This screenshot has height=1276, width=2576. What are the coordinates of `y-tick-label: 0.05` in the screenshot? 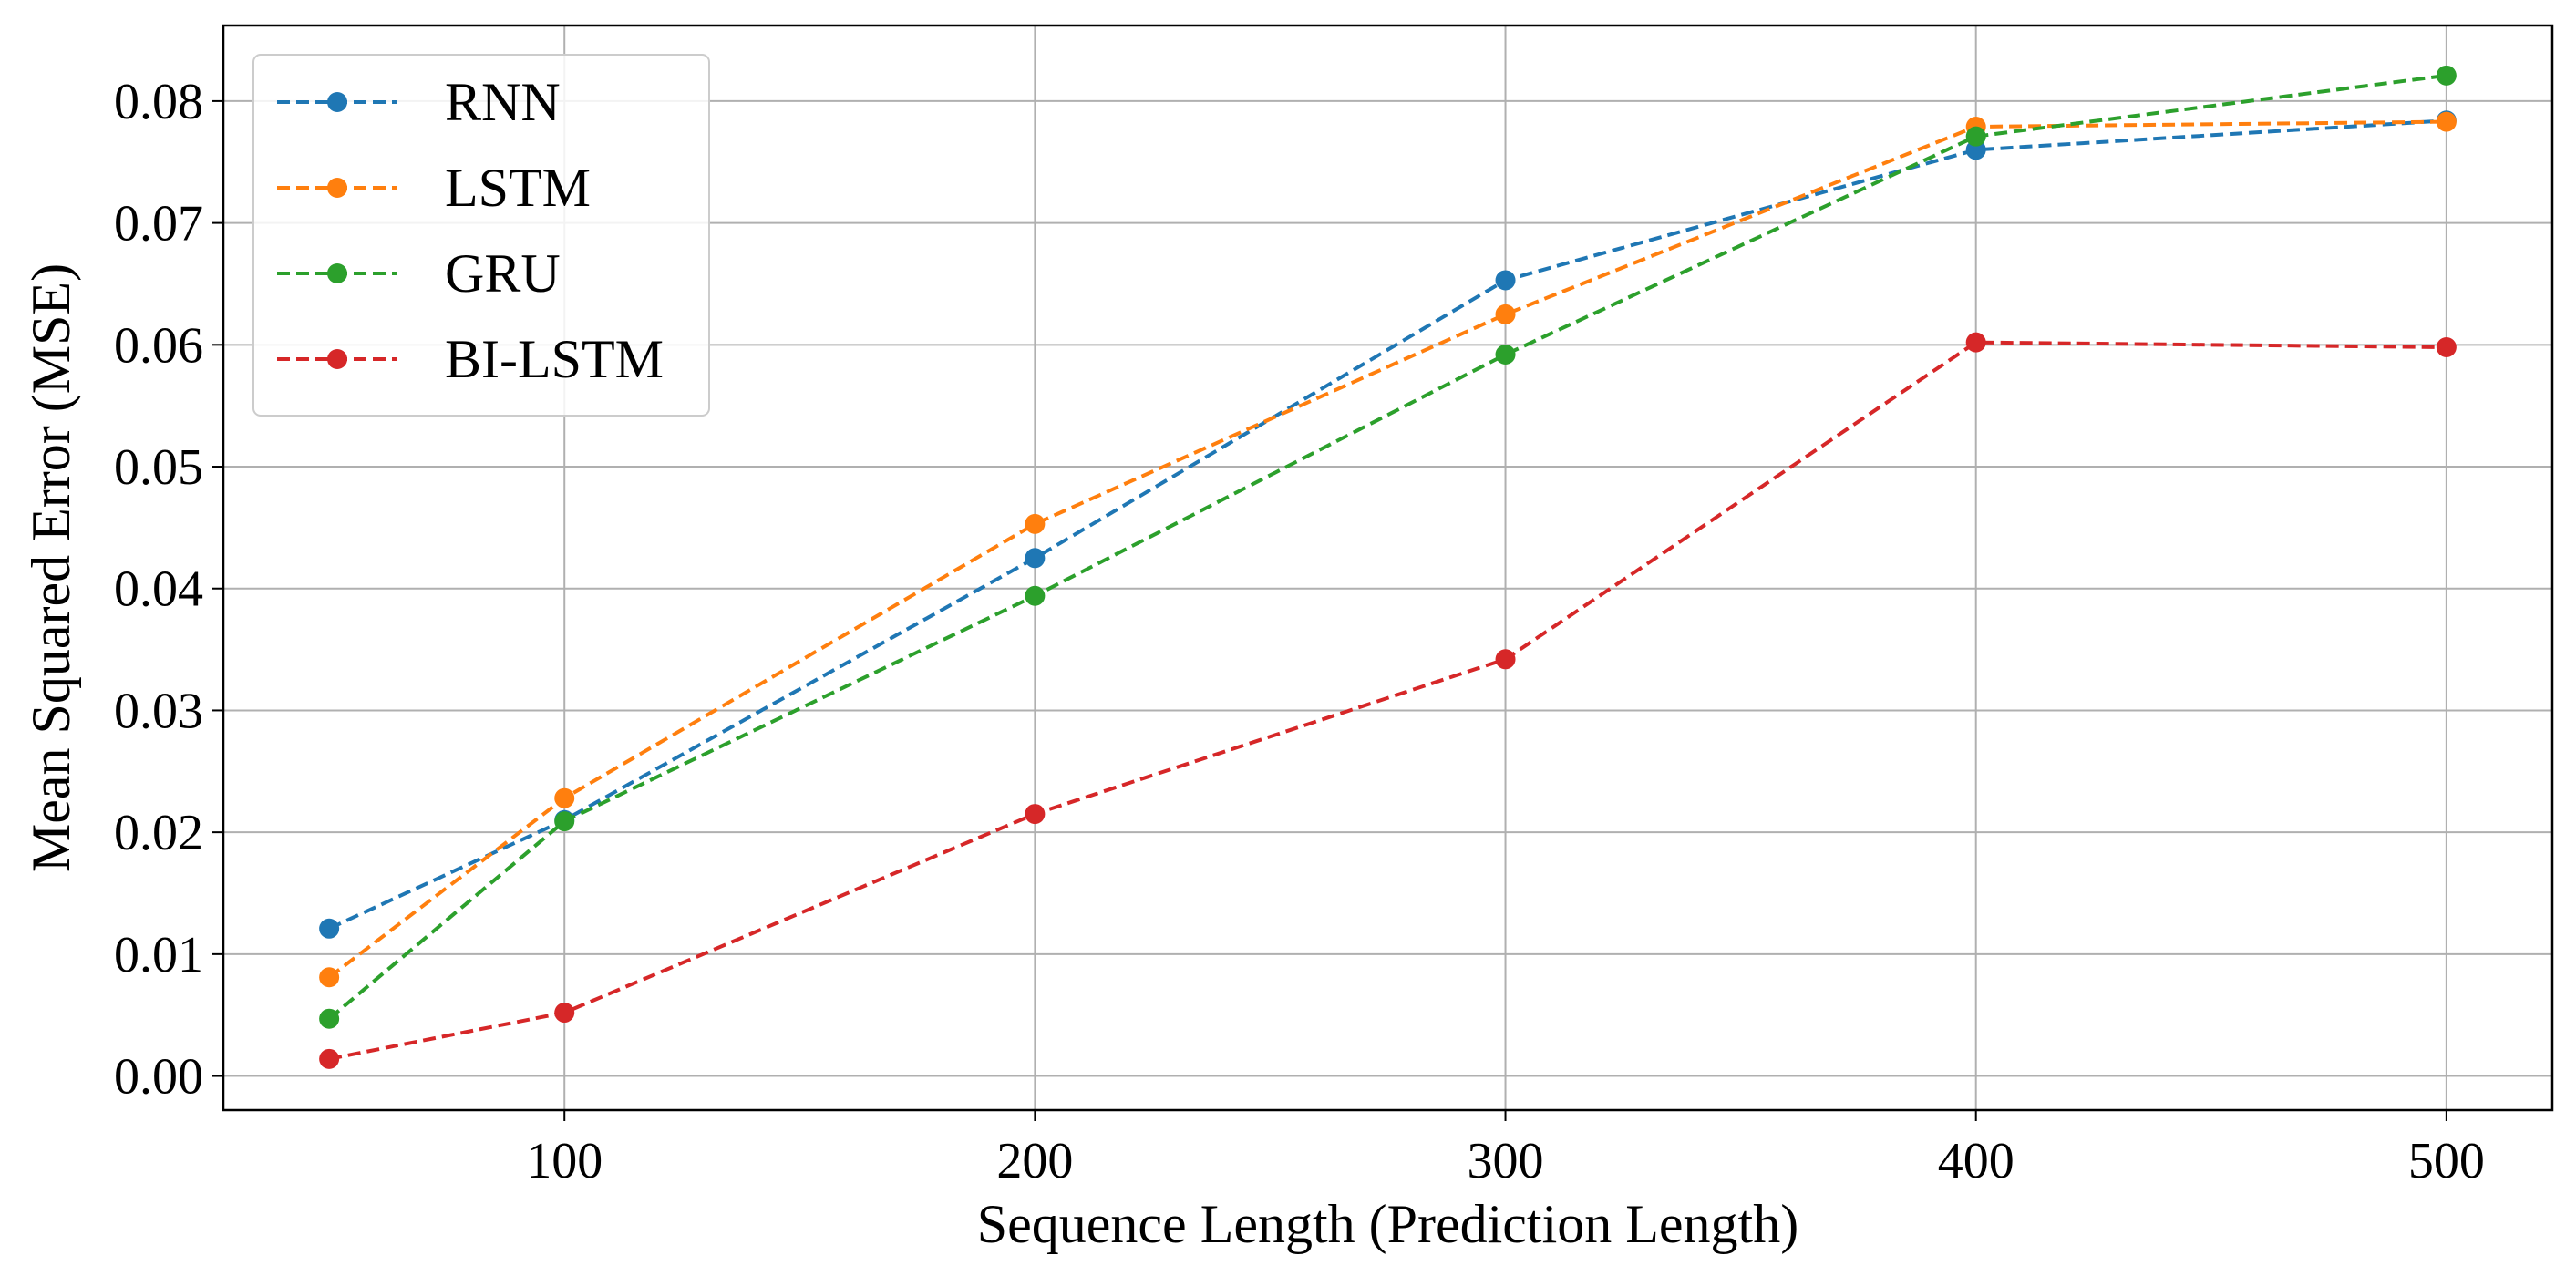 It's located at (158, 467).